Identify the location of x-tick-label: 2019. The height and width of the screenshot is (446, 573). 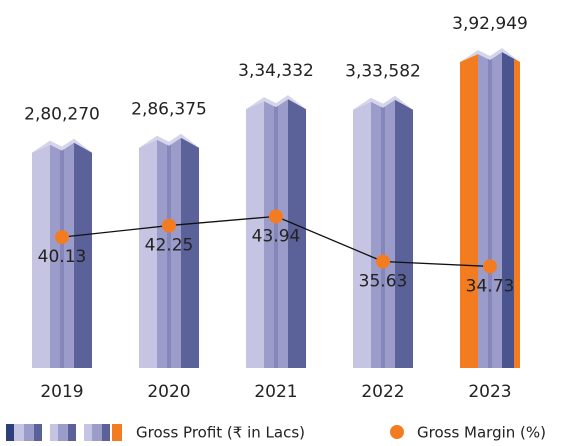
(61, 392).